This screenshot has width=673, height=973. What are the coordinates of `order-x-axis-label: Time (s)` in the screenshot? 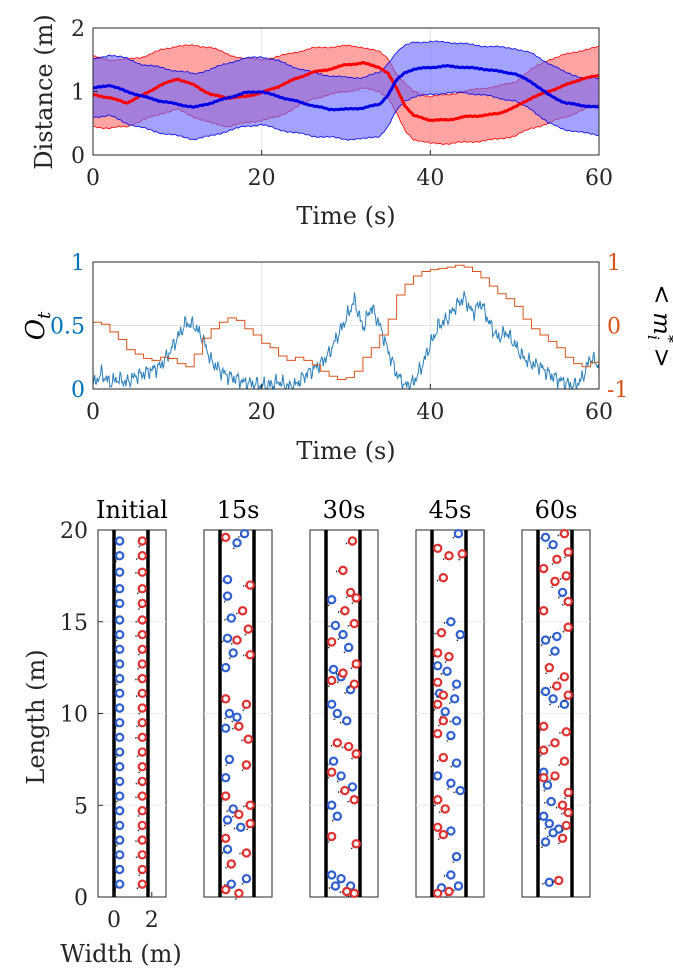 It's located at (345, 451).